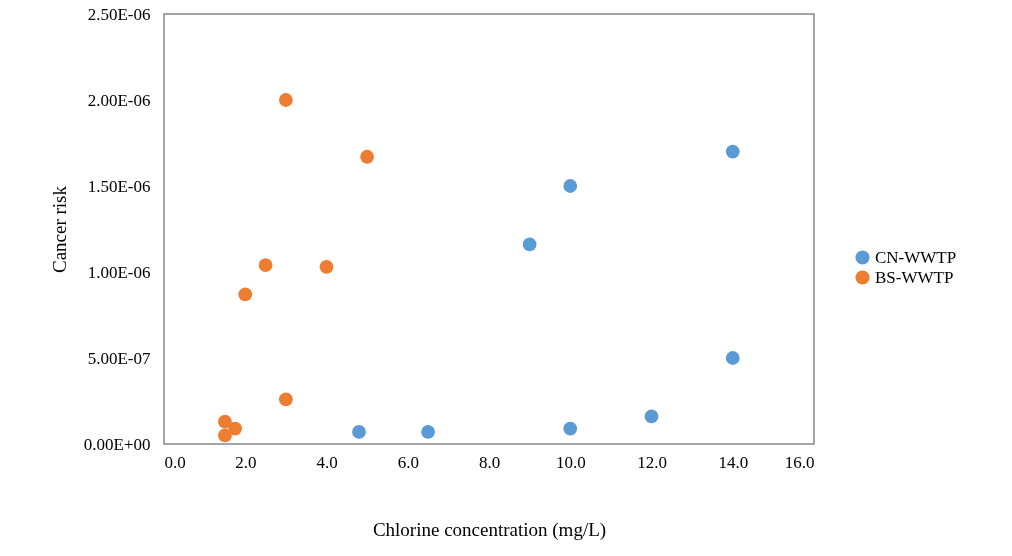  What do you see at coordinates (119, 14) in the screenshot?
I see `y-tick-label: 2.50E-06` at bounding box center [119, 14].